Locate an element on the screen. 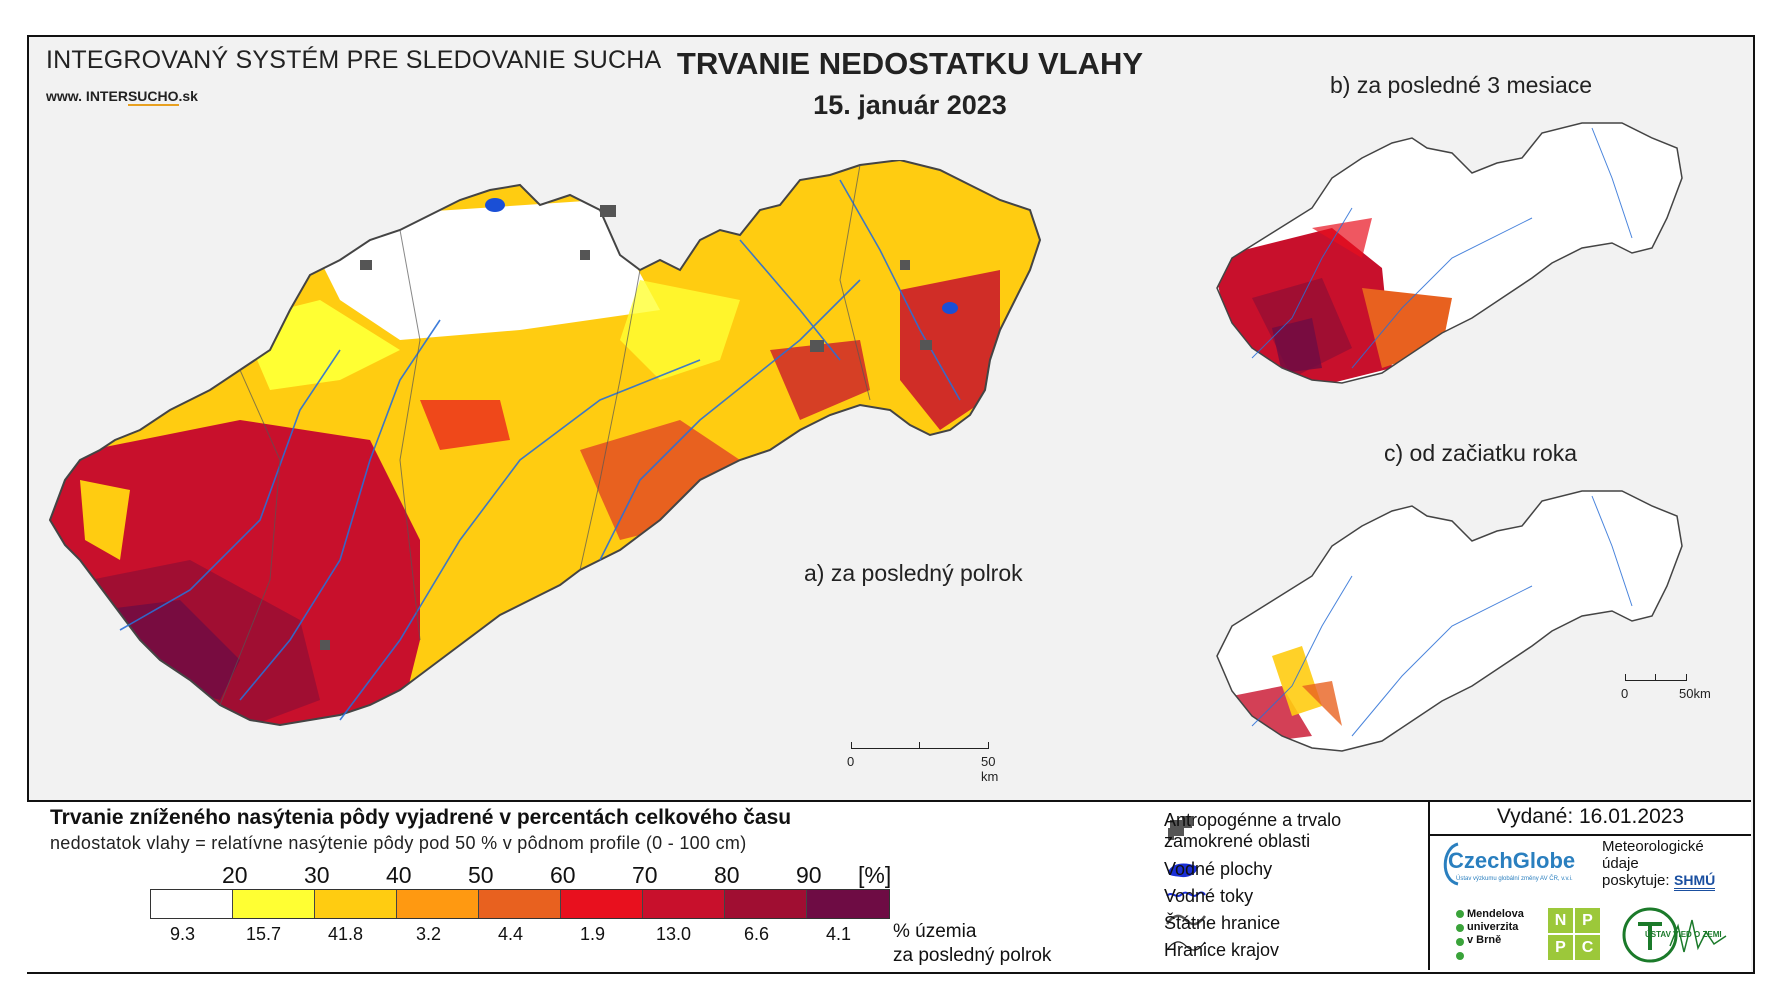  legend-tick: 80 is located at coordinates (727, 875).